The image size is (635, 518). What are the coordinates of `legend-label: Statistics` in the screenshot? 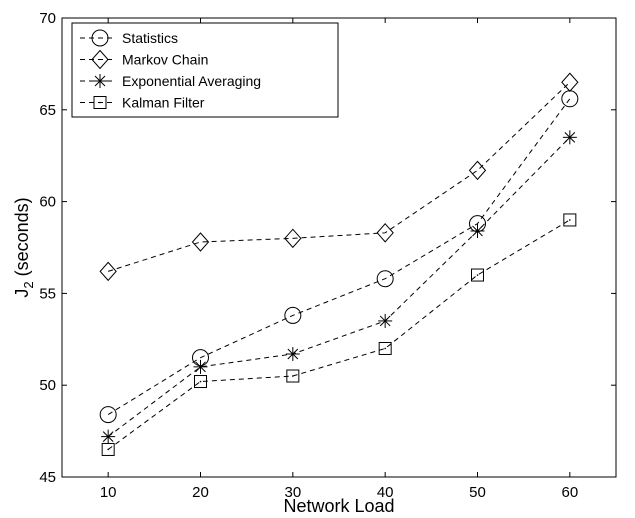 It's located at (150, 38).